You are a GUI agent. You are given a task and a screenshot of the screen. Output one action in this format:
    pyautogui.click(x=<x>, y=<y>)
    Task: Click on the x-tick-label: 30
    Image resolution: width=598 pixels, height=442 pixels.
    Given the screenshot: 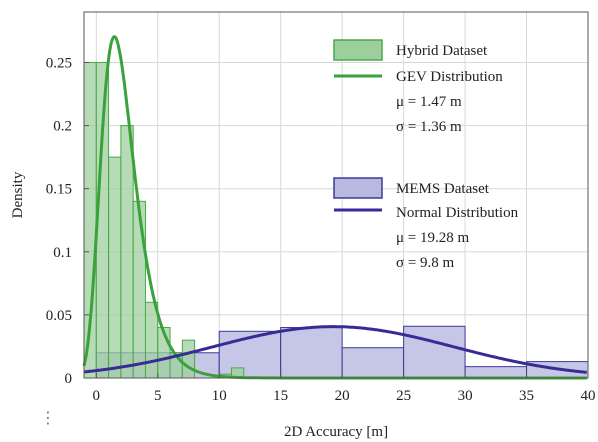 What is the action you would take?
    pyautogui.click(x=465, y=396)
    